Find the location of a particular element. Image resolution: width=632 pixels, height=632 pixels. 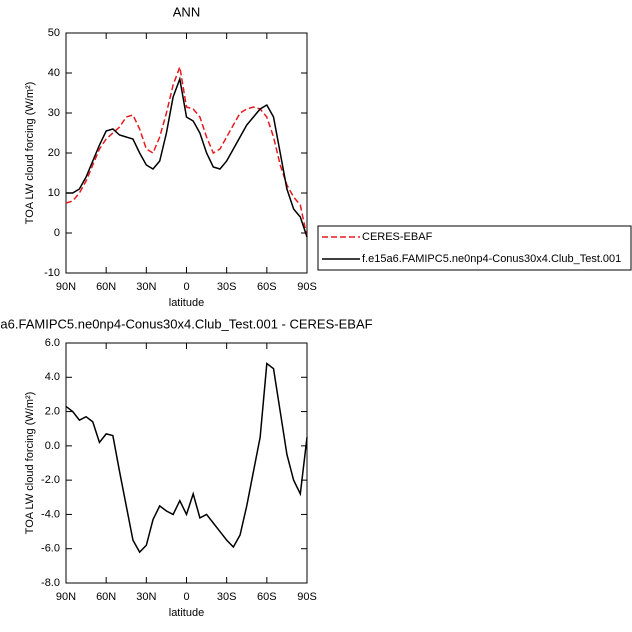

y-tick-label: 4.0 is located at coordinates (52, 377).